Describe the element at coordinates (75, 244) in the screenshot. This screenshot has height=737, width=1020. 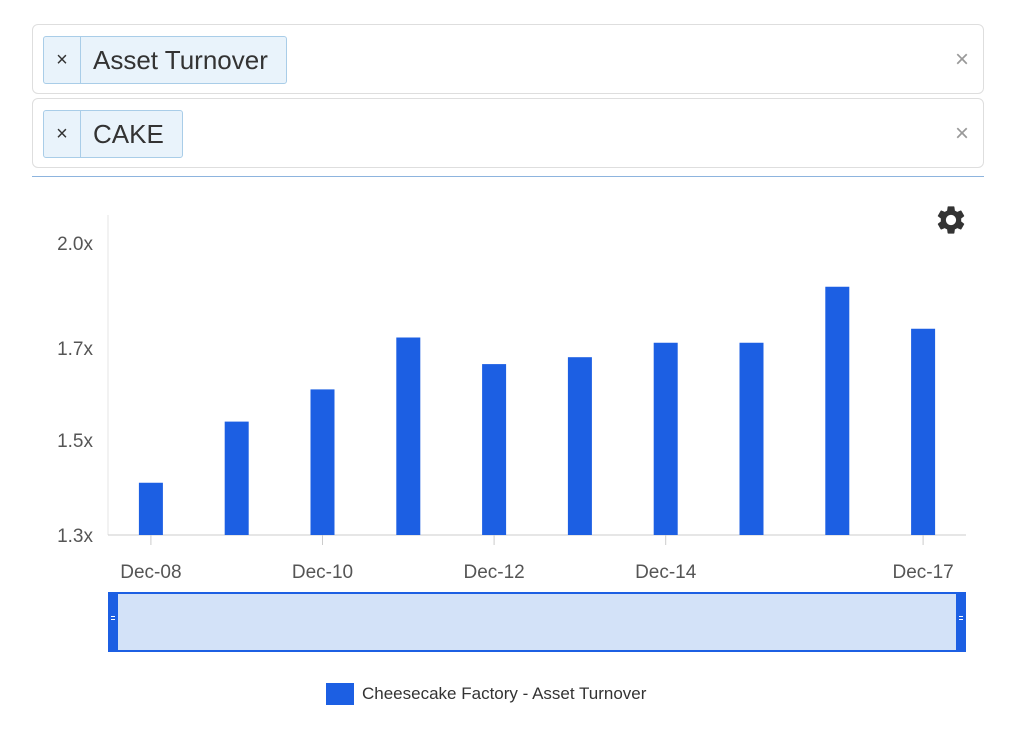
I see `y-tick-label: 2.0x` at that location.